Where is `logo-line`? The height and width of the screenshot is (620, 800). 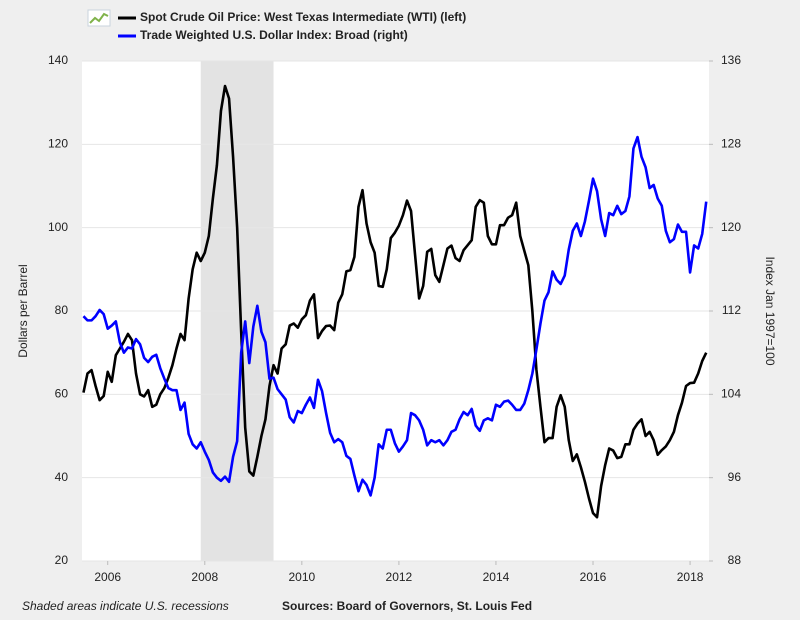
logo-line is located at coordinates (99, 18).